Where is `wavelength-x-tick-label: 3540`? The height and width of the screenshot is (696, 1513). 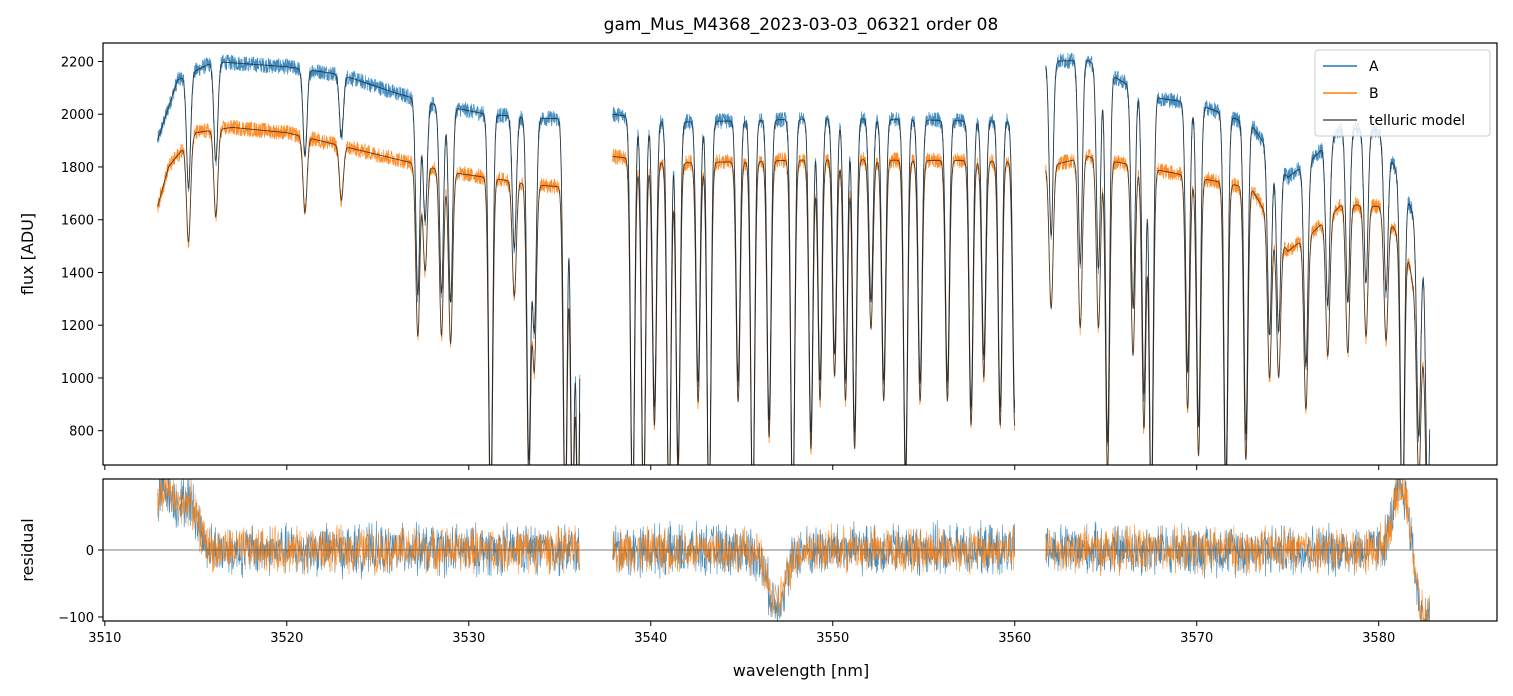
wavelength-x-tick-label: 3540 is located at coordinates (650, 638).